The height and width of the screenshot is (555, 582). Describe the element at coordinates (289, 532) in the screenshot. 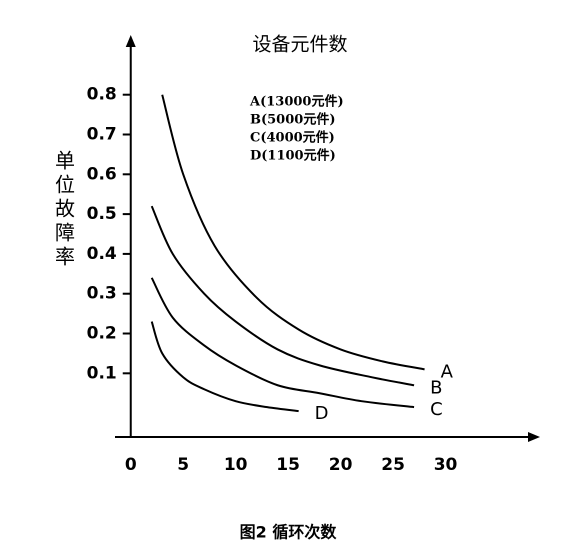

I see `caption: 图2 循环次数` at that location.